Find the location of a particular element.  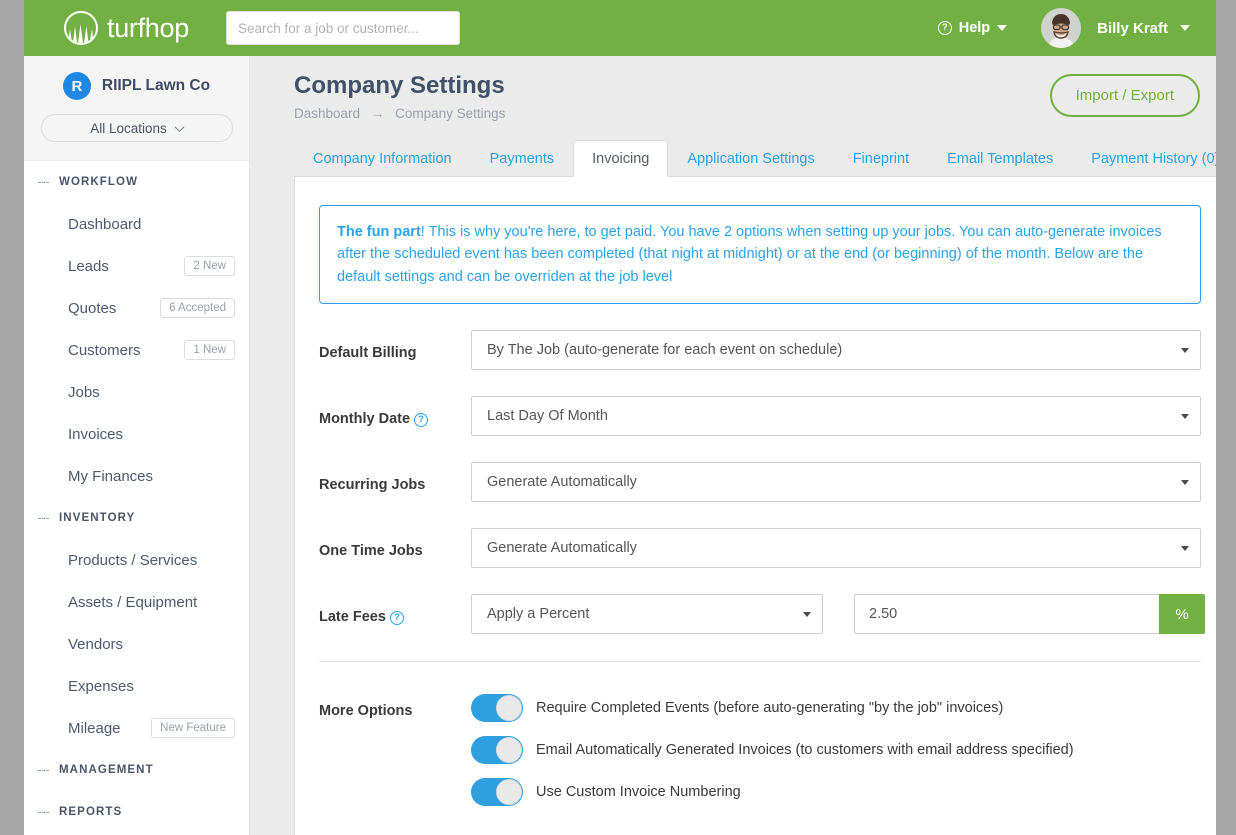

monthly-date-label-text: Monthly Date is located at coordinates (365, 419).